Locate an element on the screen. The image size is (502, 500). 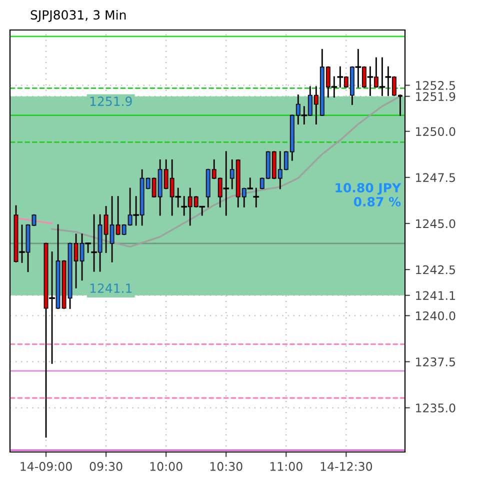
x-tick-label: 14-09:00 is located at coordinates (46, 466).